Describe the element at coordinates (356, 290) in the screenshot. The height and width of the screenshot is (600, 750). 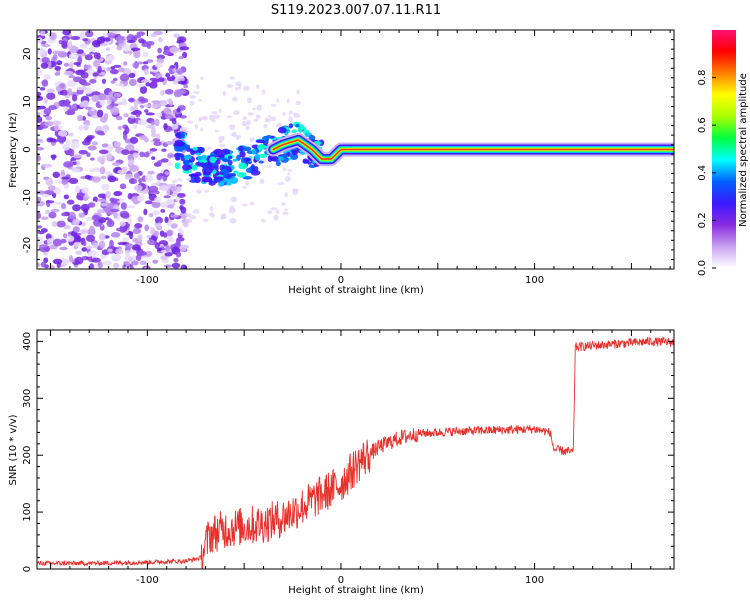
I see `top-xlabel: Height of straight line (km)` at that location.